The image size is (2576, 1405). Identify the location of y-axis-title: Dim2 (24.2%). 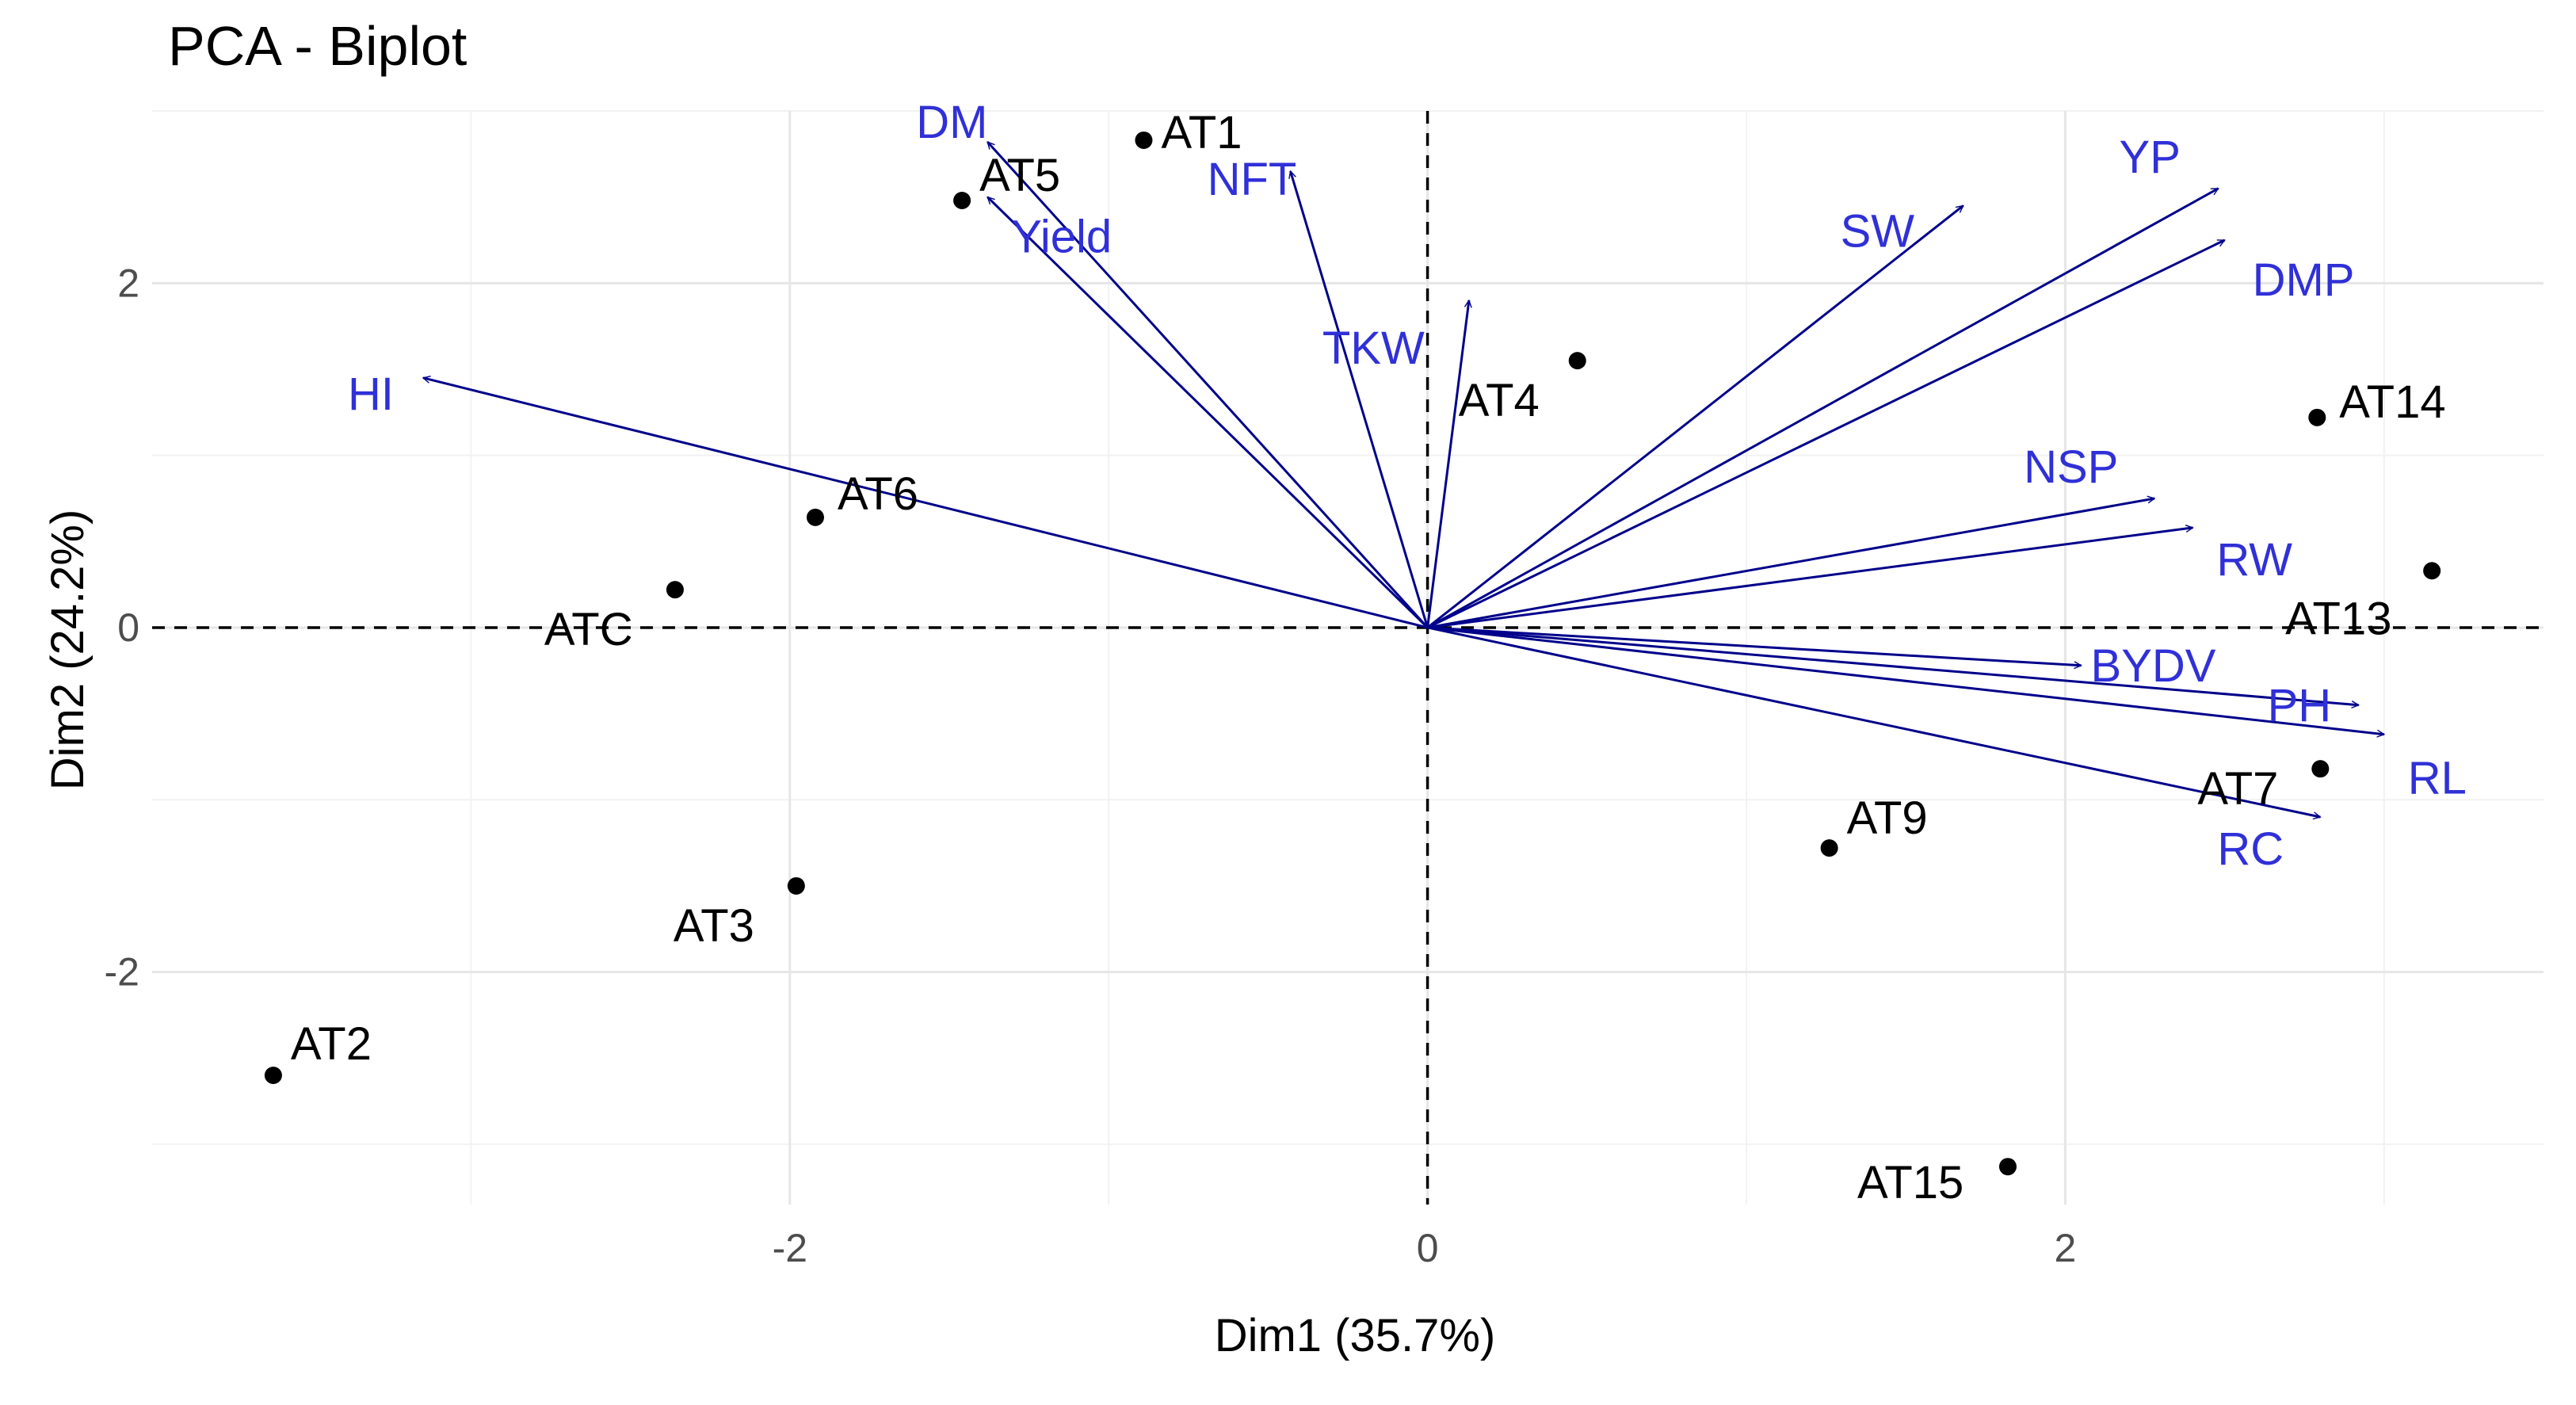
(67, 650).